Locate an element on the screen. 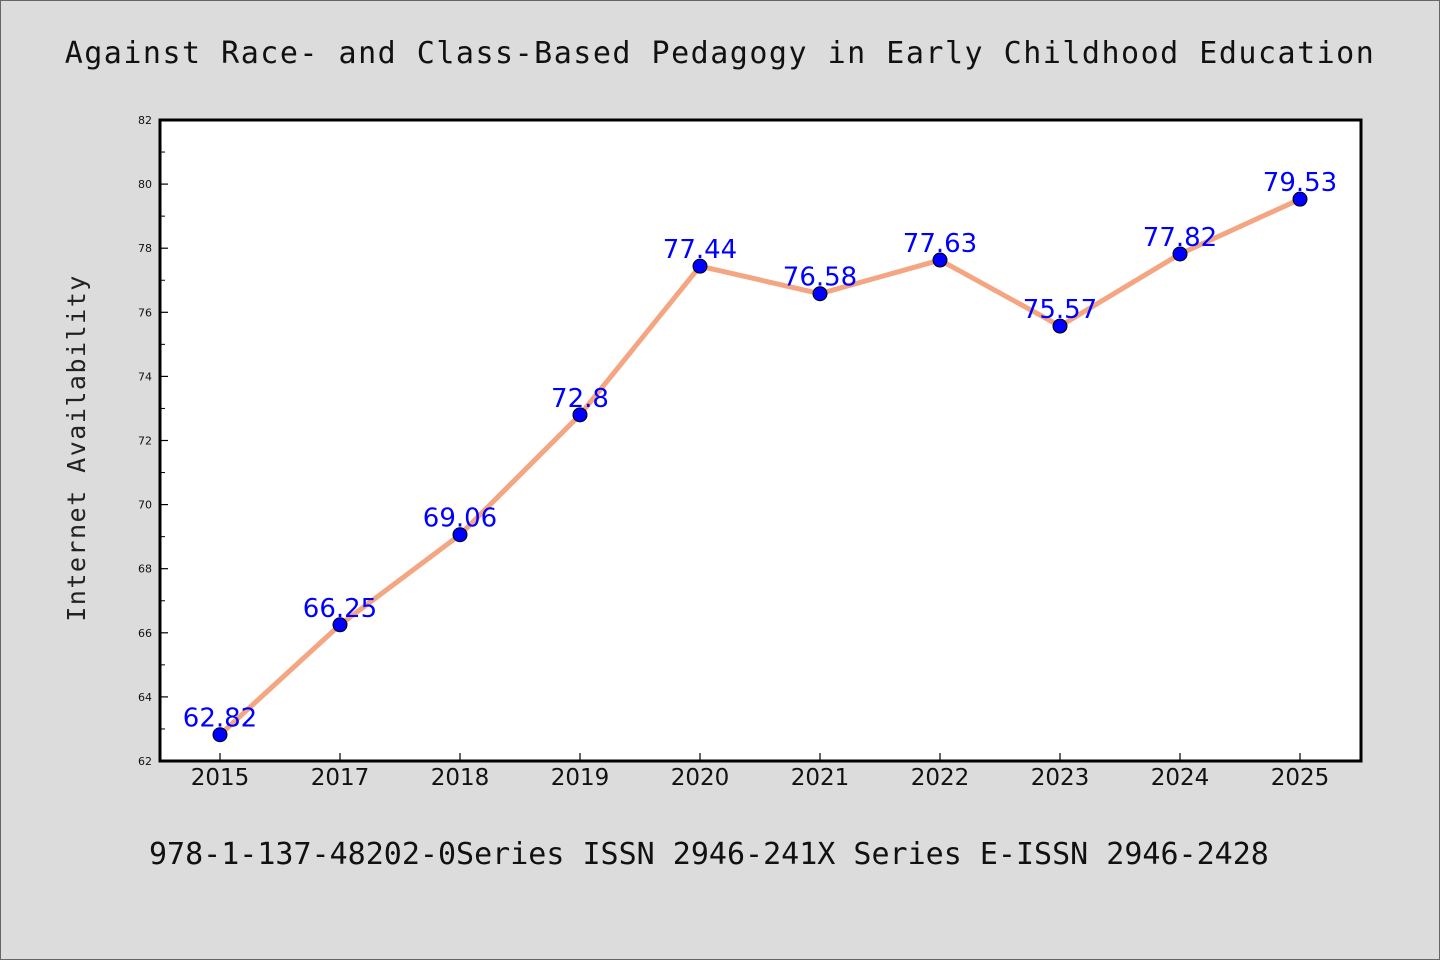  y-tick-label: 80 is located at coordinates (145, 184).